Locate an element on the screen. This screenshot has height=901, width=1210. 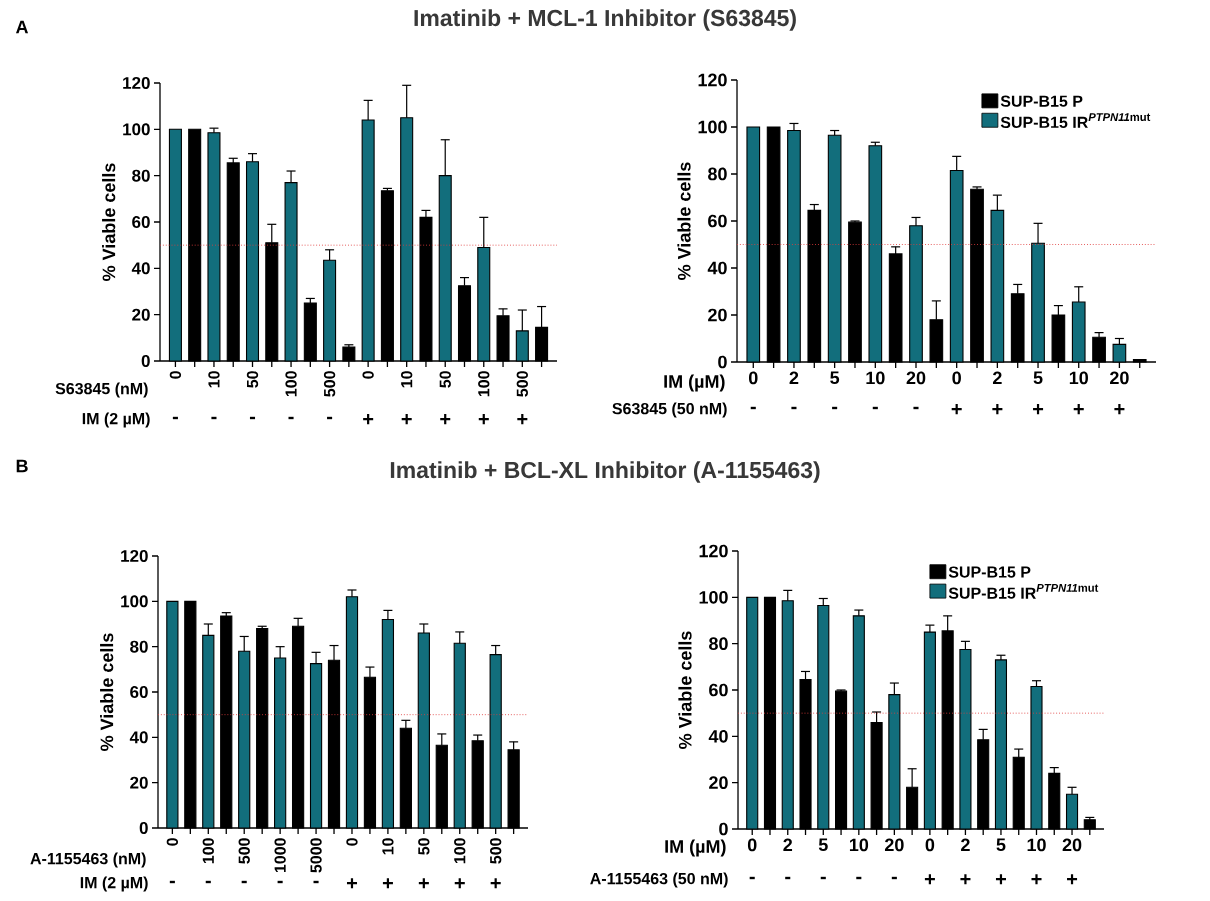
text: A-1155463 (50 nM) is located at coordinates (659, 880).